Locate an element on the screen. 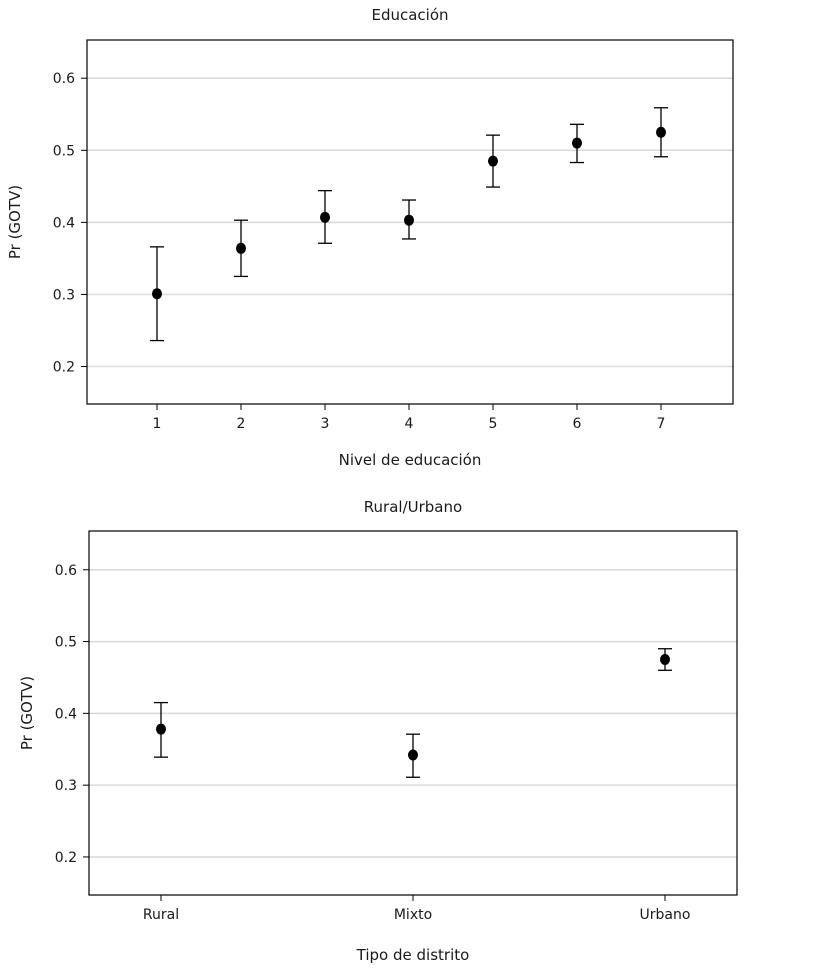 The height and width of the screenshot is (977, 819). x-tick-label: 3 is located at coordinates (325, 424).